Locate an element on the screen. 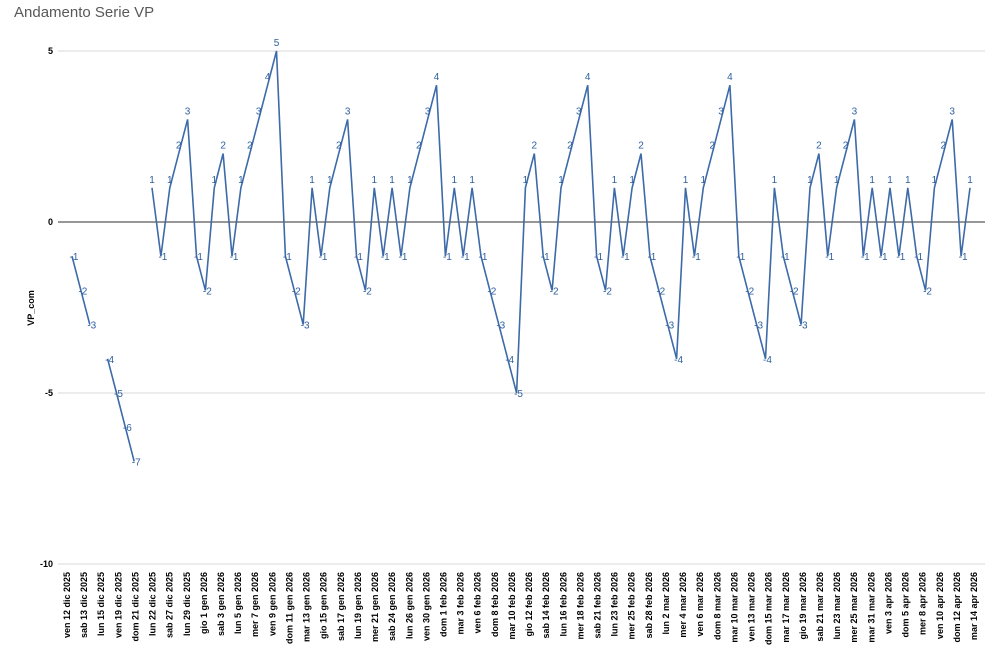  x-tick-label: lun 22 dic 2025 is located at coordinates (153, 604).